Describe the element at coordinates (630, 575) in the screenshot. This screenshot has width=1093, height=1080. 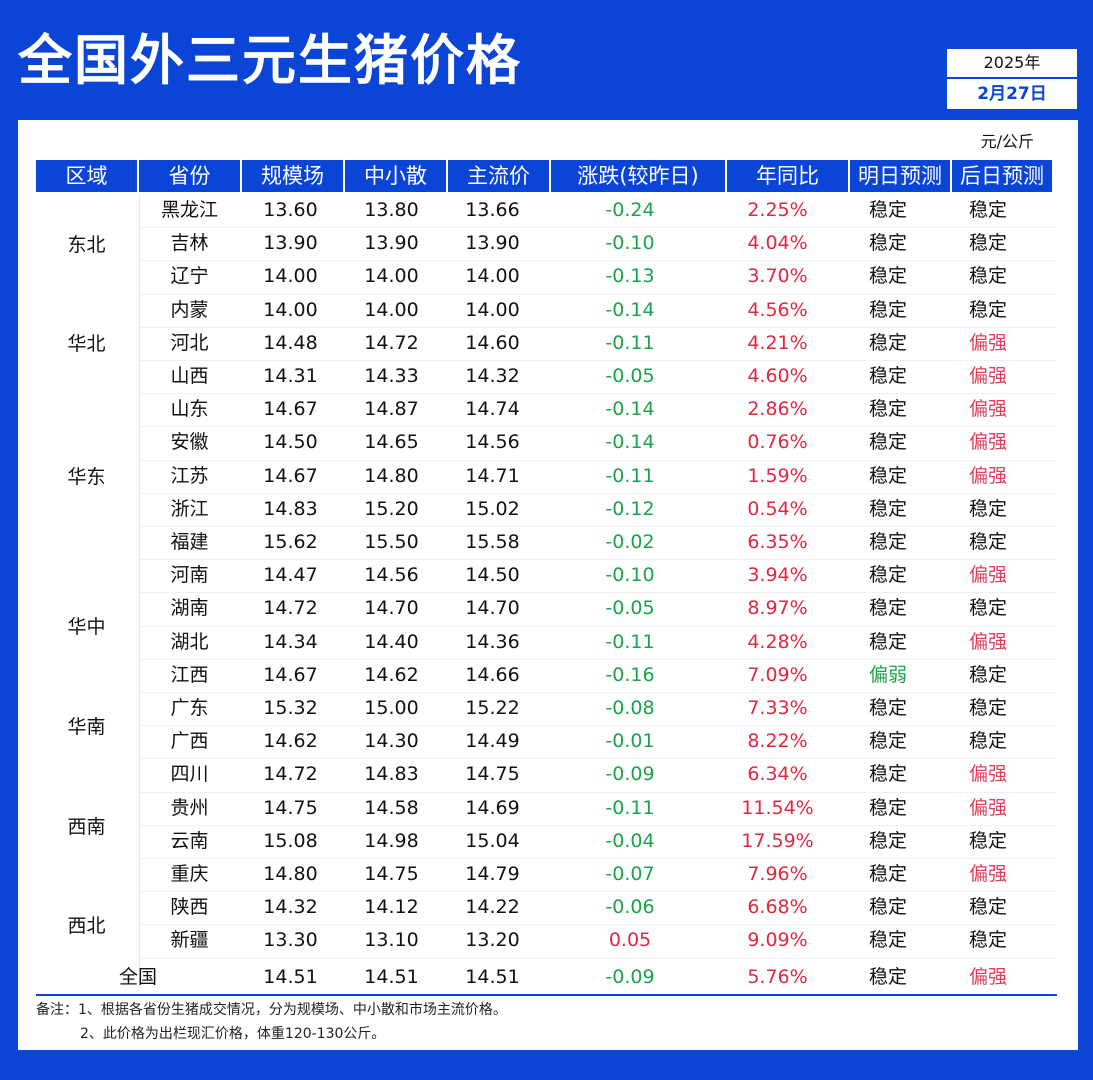
I see `cell-change: -0.10` at that location.